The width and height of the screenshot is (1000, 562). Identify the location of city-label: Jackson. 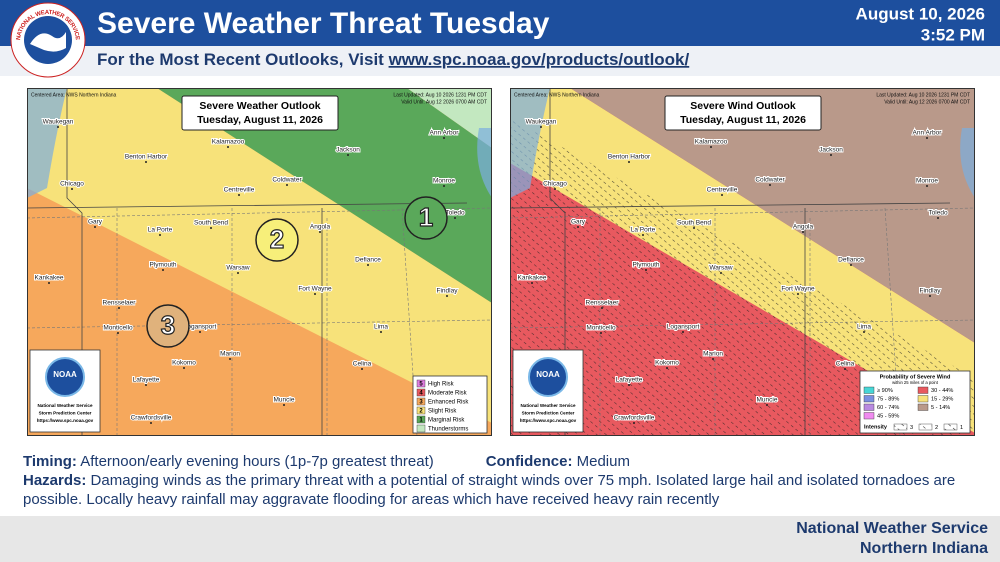
(348, 150).